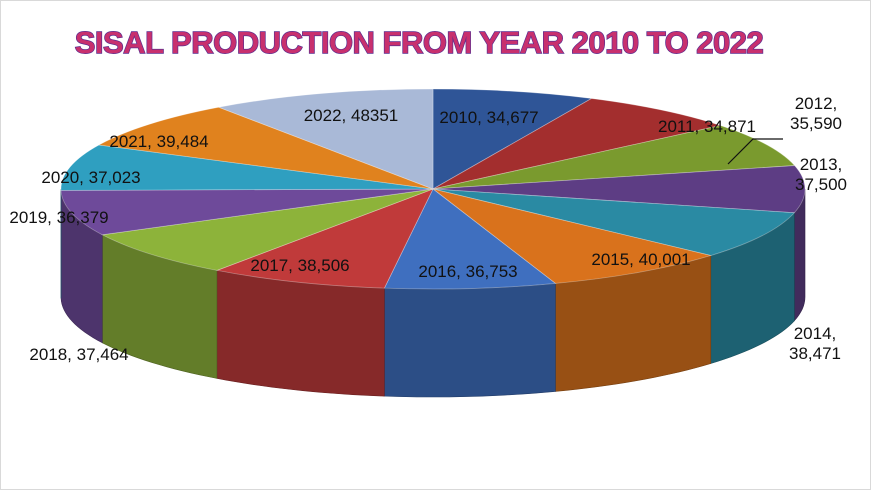 Image resolution: width=871 pixels, height=491 pixels. What do you see at coordinates (58, 217) in the screenshot?
I see `data-label-2019: 2019, 36,379` at bounding box center [58, 217].